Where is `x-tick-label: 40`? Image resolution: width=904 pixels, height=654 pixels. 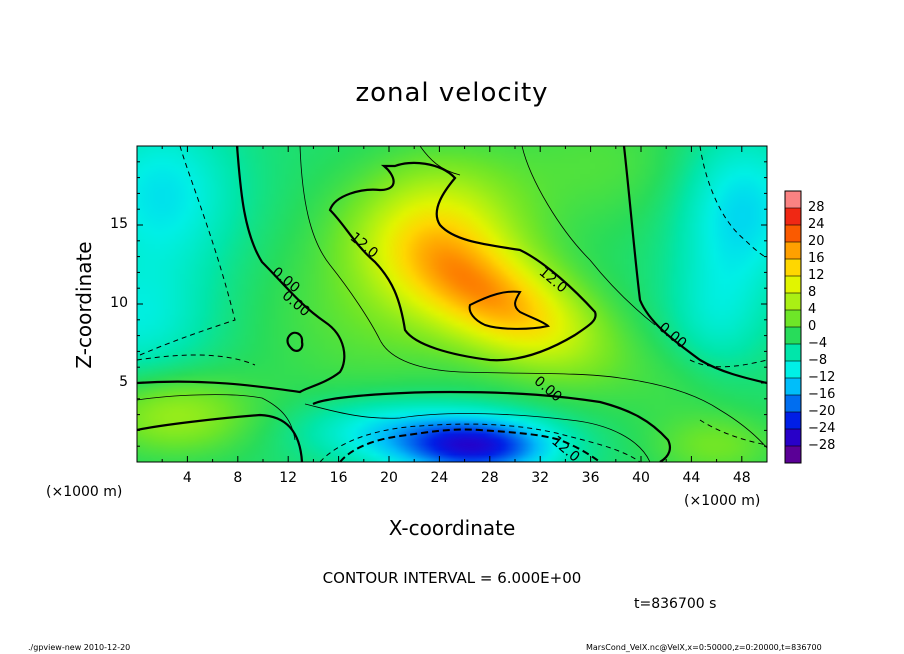
x-tick-label: 40 is located at coordinates (641, 478).